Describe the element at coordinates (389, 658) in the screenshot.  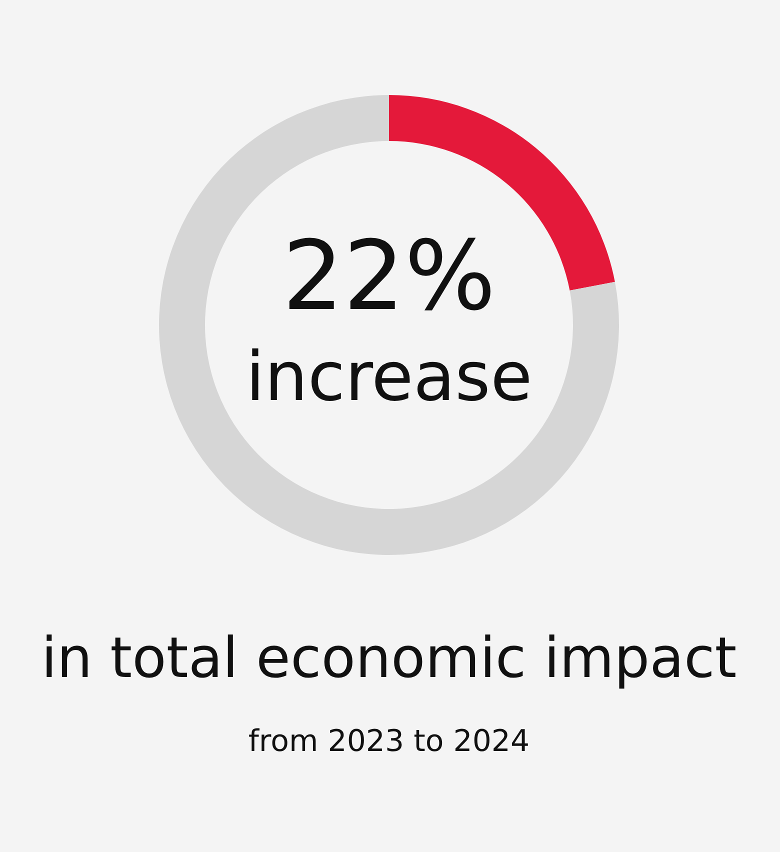
I see `text: in total economic impact` at that location.